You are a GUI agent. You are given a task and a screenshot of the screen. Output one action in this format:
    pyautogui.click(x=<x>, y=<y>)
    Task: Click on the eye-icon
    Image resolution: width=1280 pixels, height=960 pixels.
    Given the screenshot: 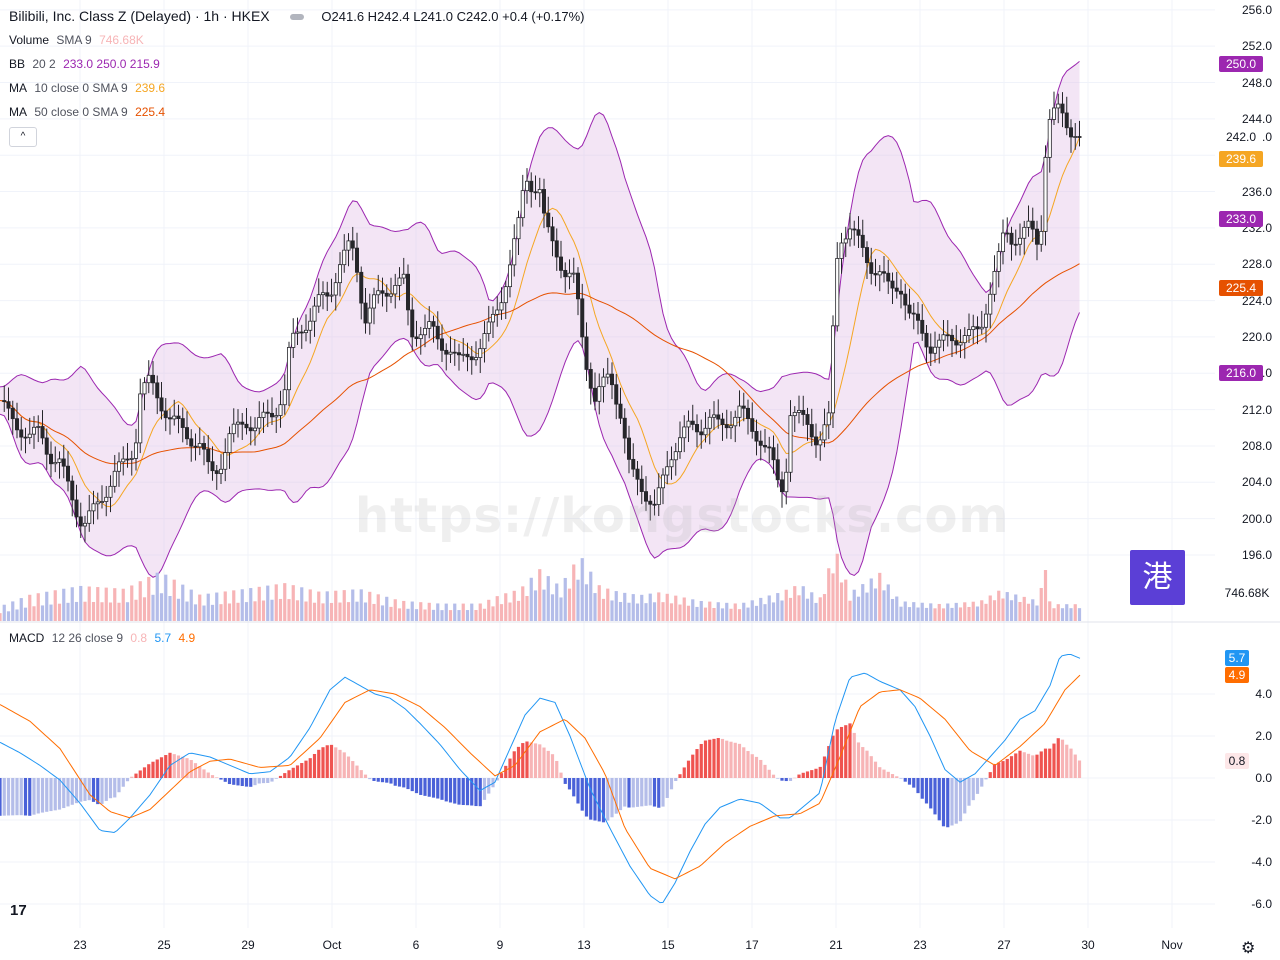 What is the action you would take?
    pyautogui.click(x=296, y=17)
    